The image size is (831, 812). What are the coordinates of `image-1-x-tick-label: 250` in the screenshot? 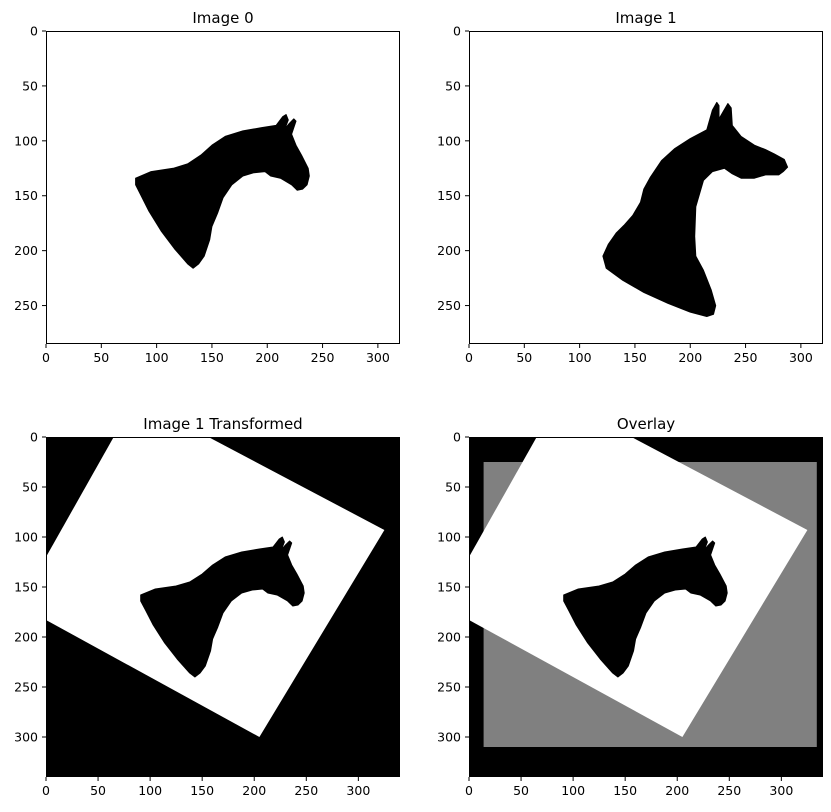 It's located at (746, 357).